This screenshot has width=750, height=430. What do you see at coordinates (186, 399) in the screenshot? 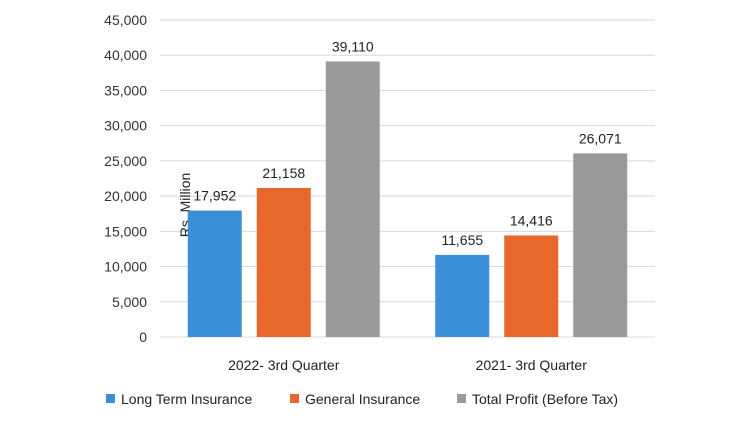
I see `legend-entry: Long Term Insurance` at bounding box center [186, 399].